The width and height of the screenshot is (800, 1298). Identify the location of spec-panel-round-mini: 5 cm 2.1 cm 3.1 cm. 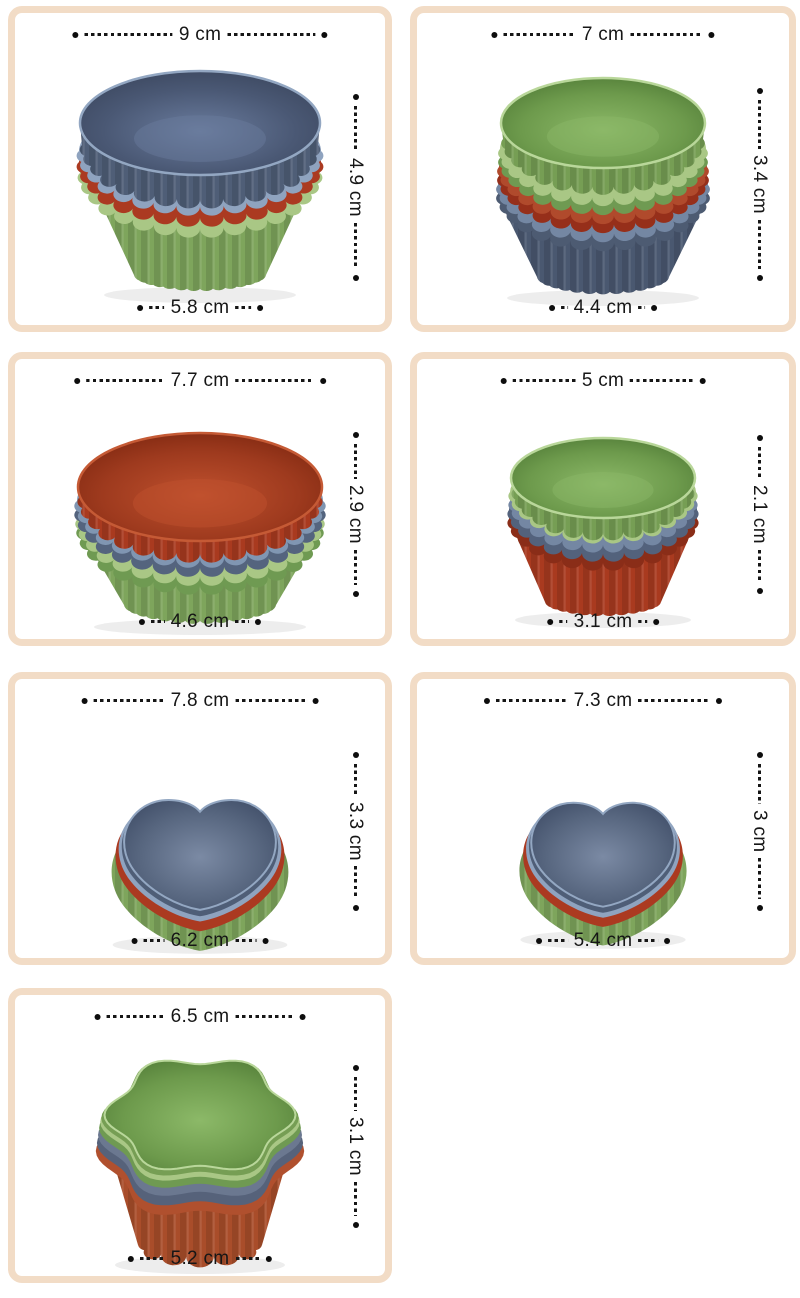
(603, 499).